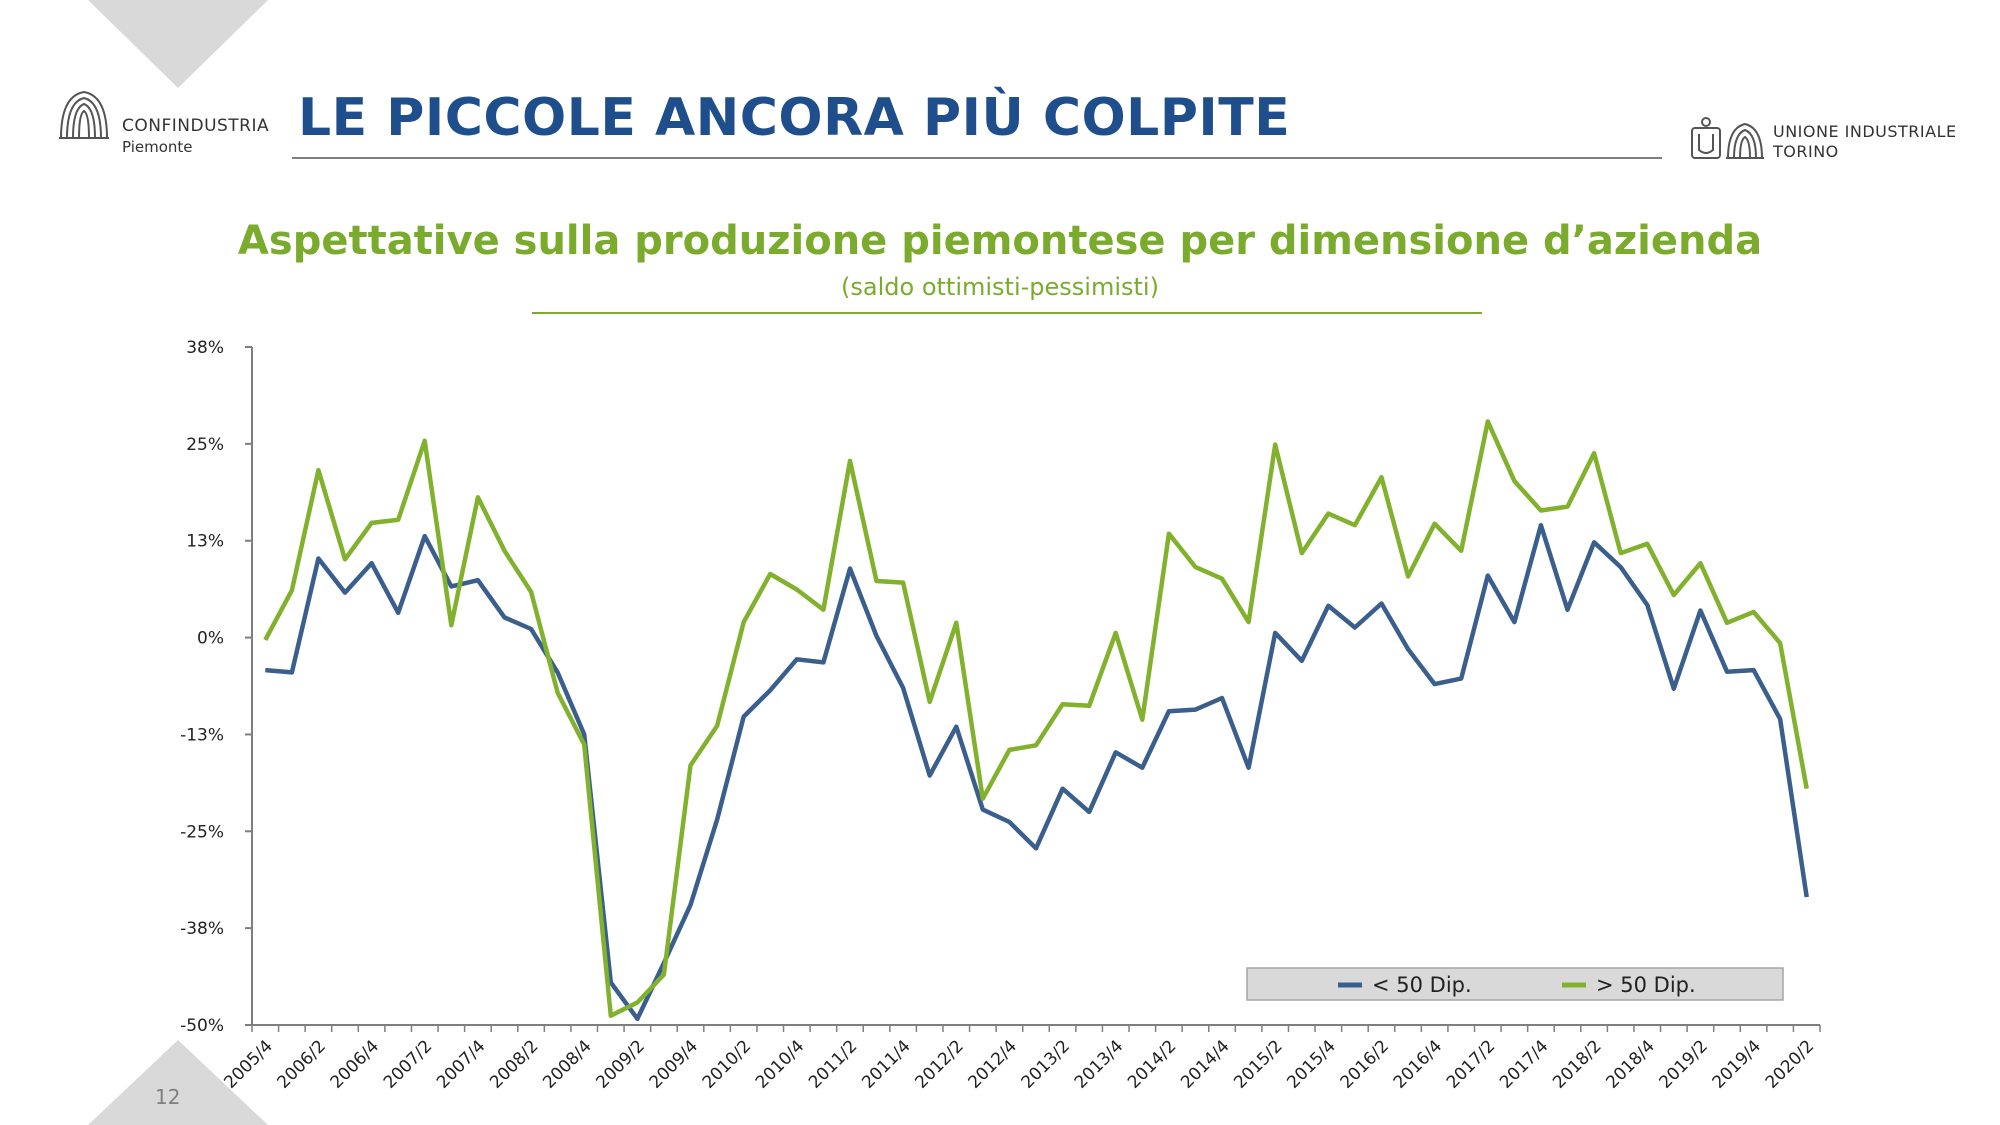 The height and width of the screenshot is (1125, 2000). What do you see at coordinates (1727, 138) in the screenshot?
I see `unione-industriale-emblem-icon` at bounding box center [1727, 138].